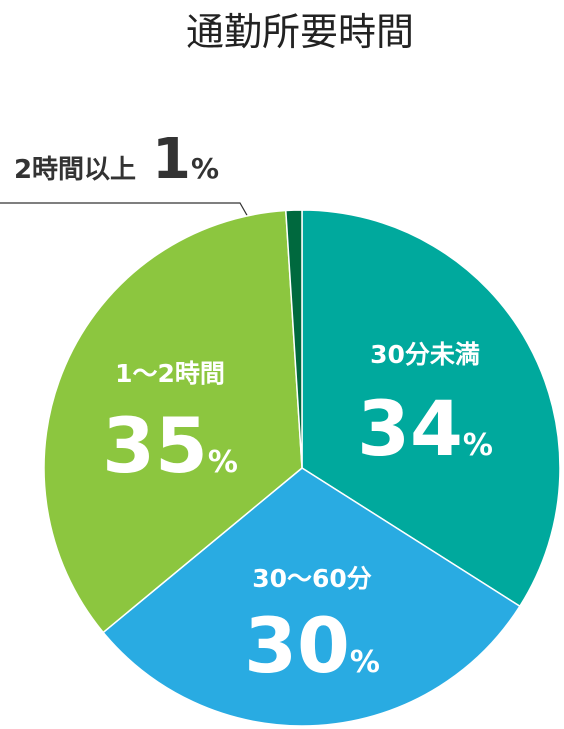 The height and width of the screenshot is (729, 564). What do you see at coordinates (155, 445) in the screenshot?
I see `value-number: 35` at bounding box center [155, 445].